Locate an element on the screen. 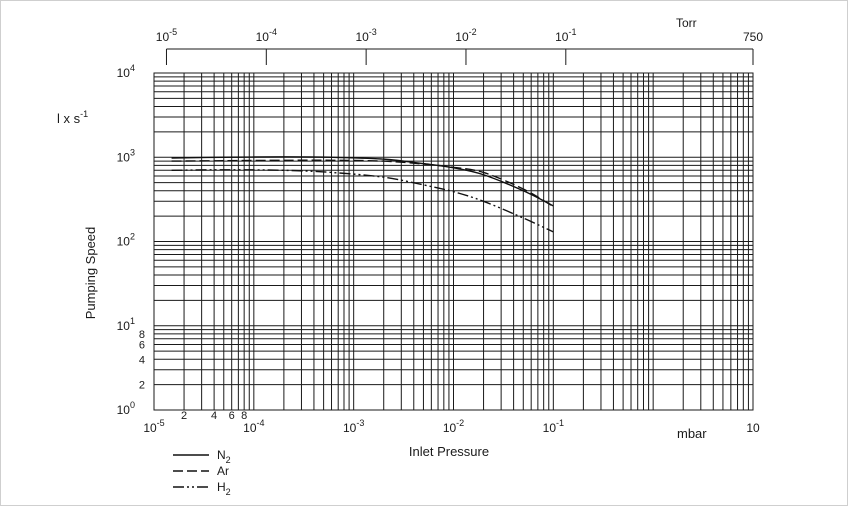  y-tick-label: 10¹ is located at coordinates (126, 324).